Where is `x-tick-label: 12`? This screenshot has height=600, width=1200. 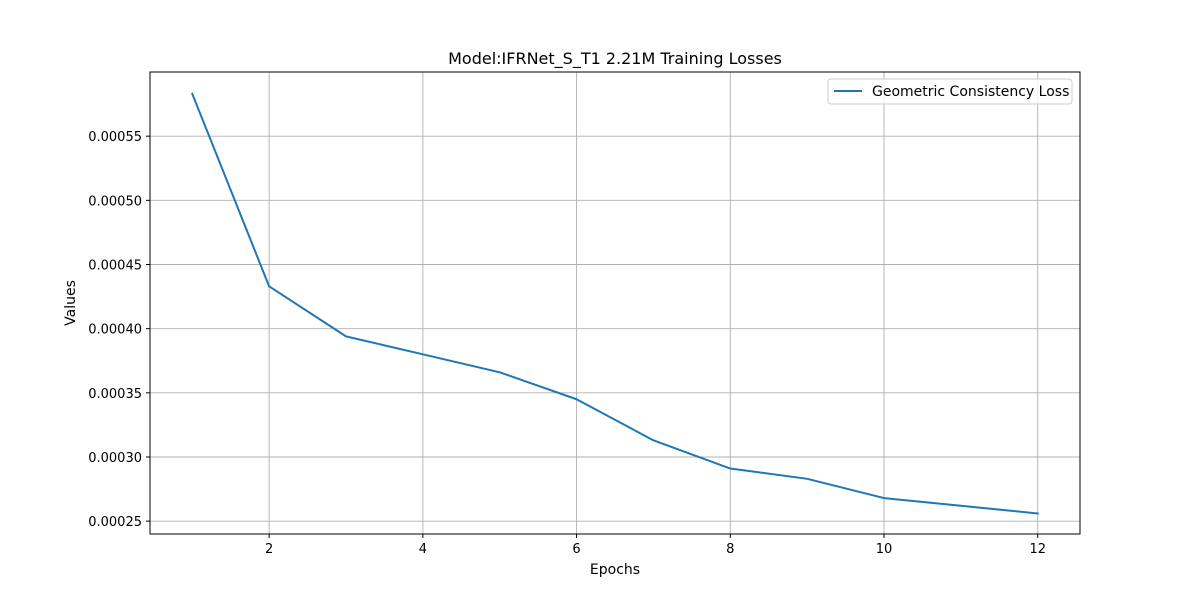 x-tick-label: 12 is located at coordinates (1037, 549).